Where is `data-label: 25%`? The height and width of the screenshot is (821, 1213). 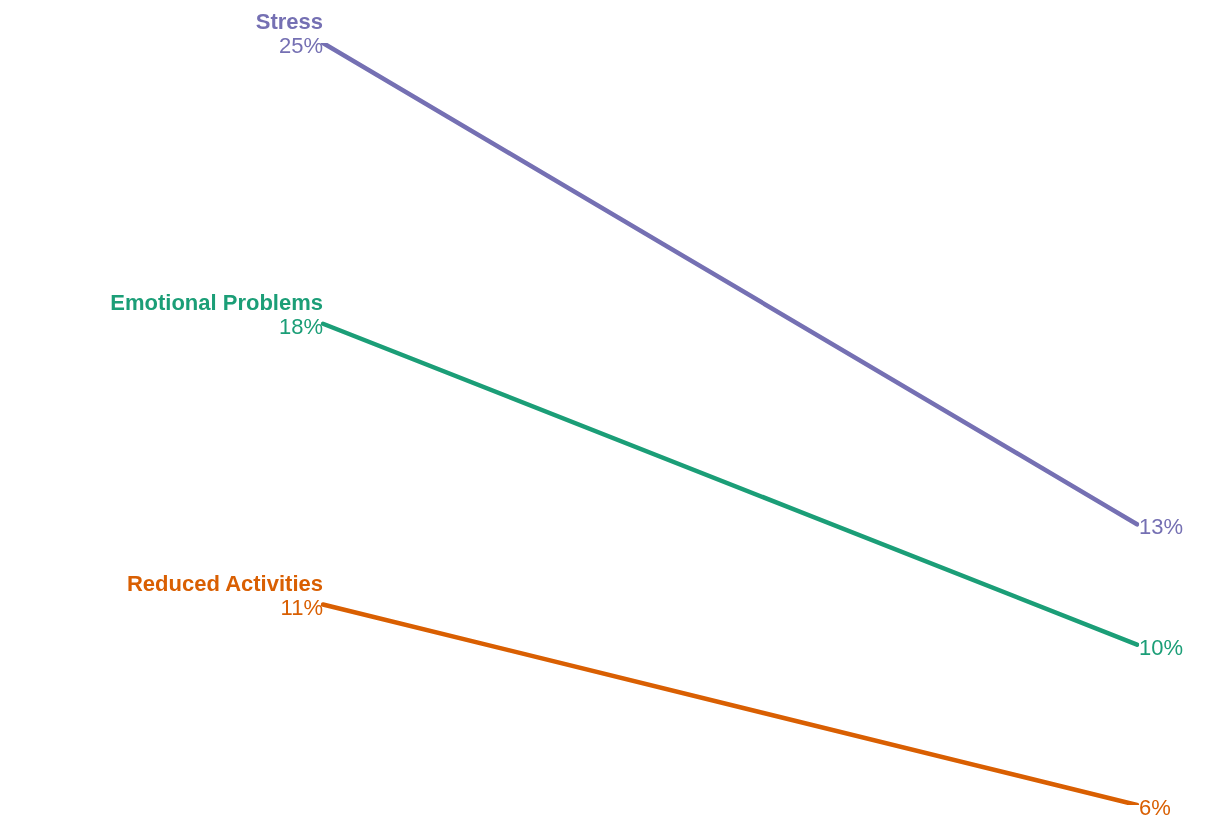
data-label: 25% is located at coordinates (300, 46).